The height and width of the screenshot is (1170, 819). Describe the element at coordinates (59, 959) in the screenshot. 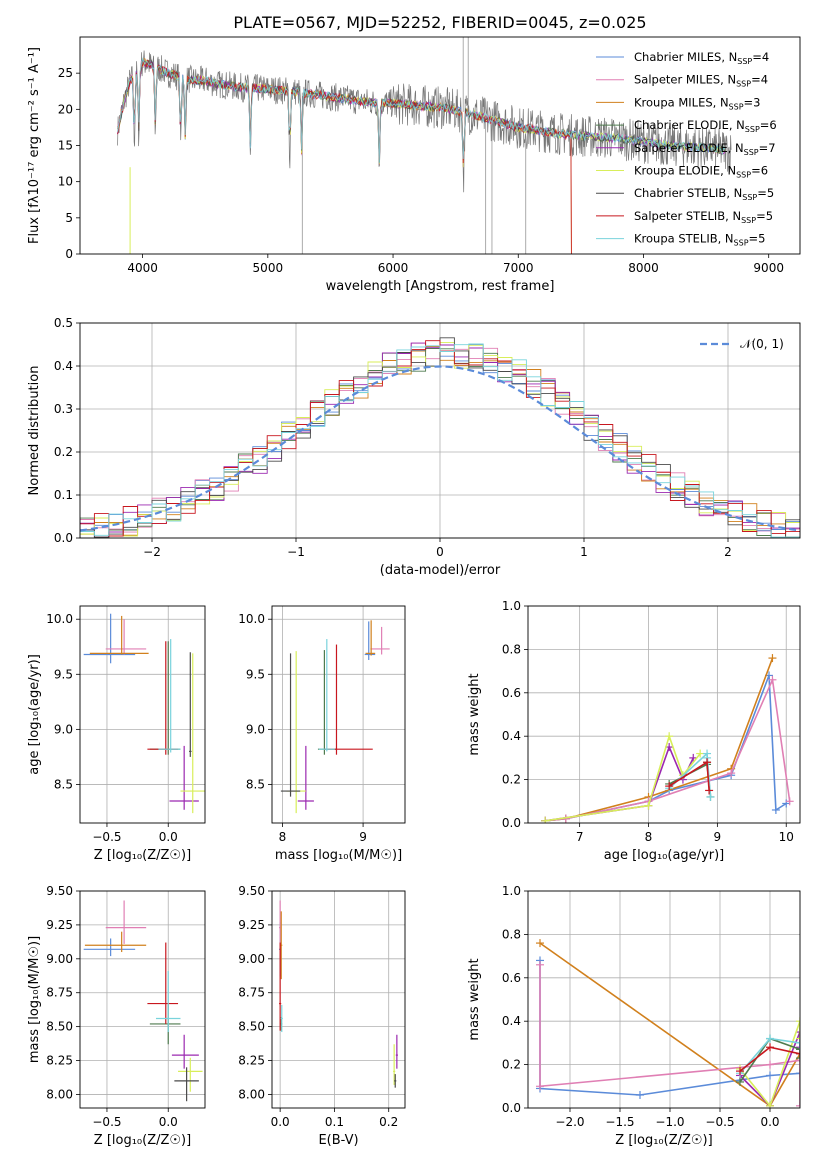

I see `y-tick-label: 9.00` at that location.